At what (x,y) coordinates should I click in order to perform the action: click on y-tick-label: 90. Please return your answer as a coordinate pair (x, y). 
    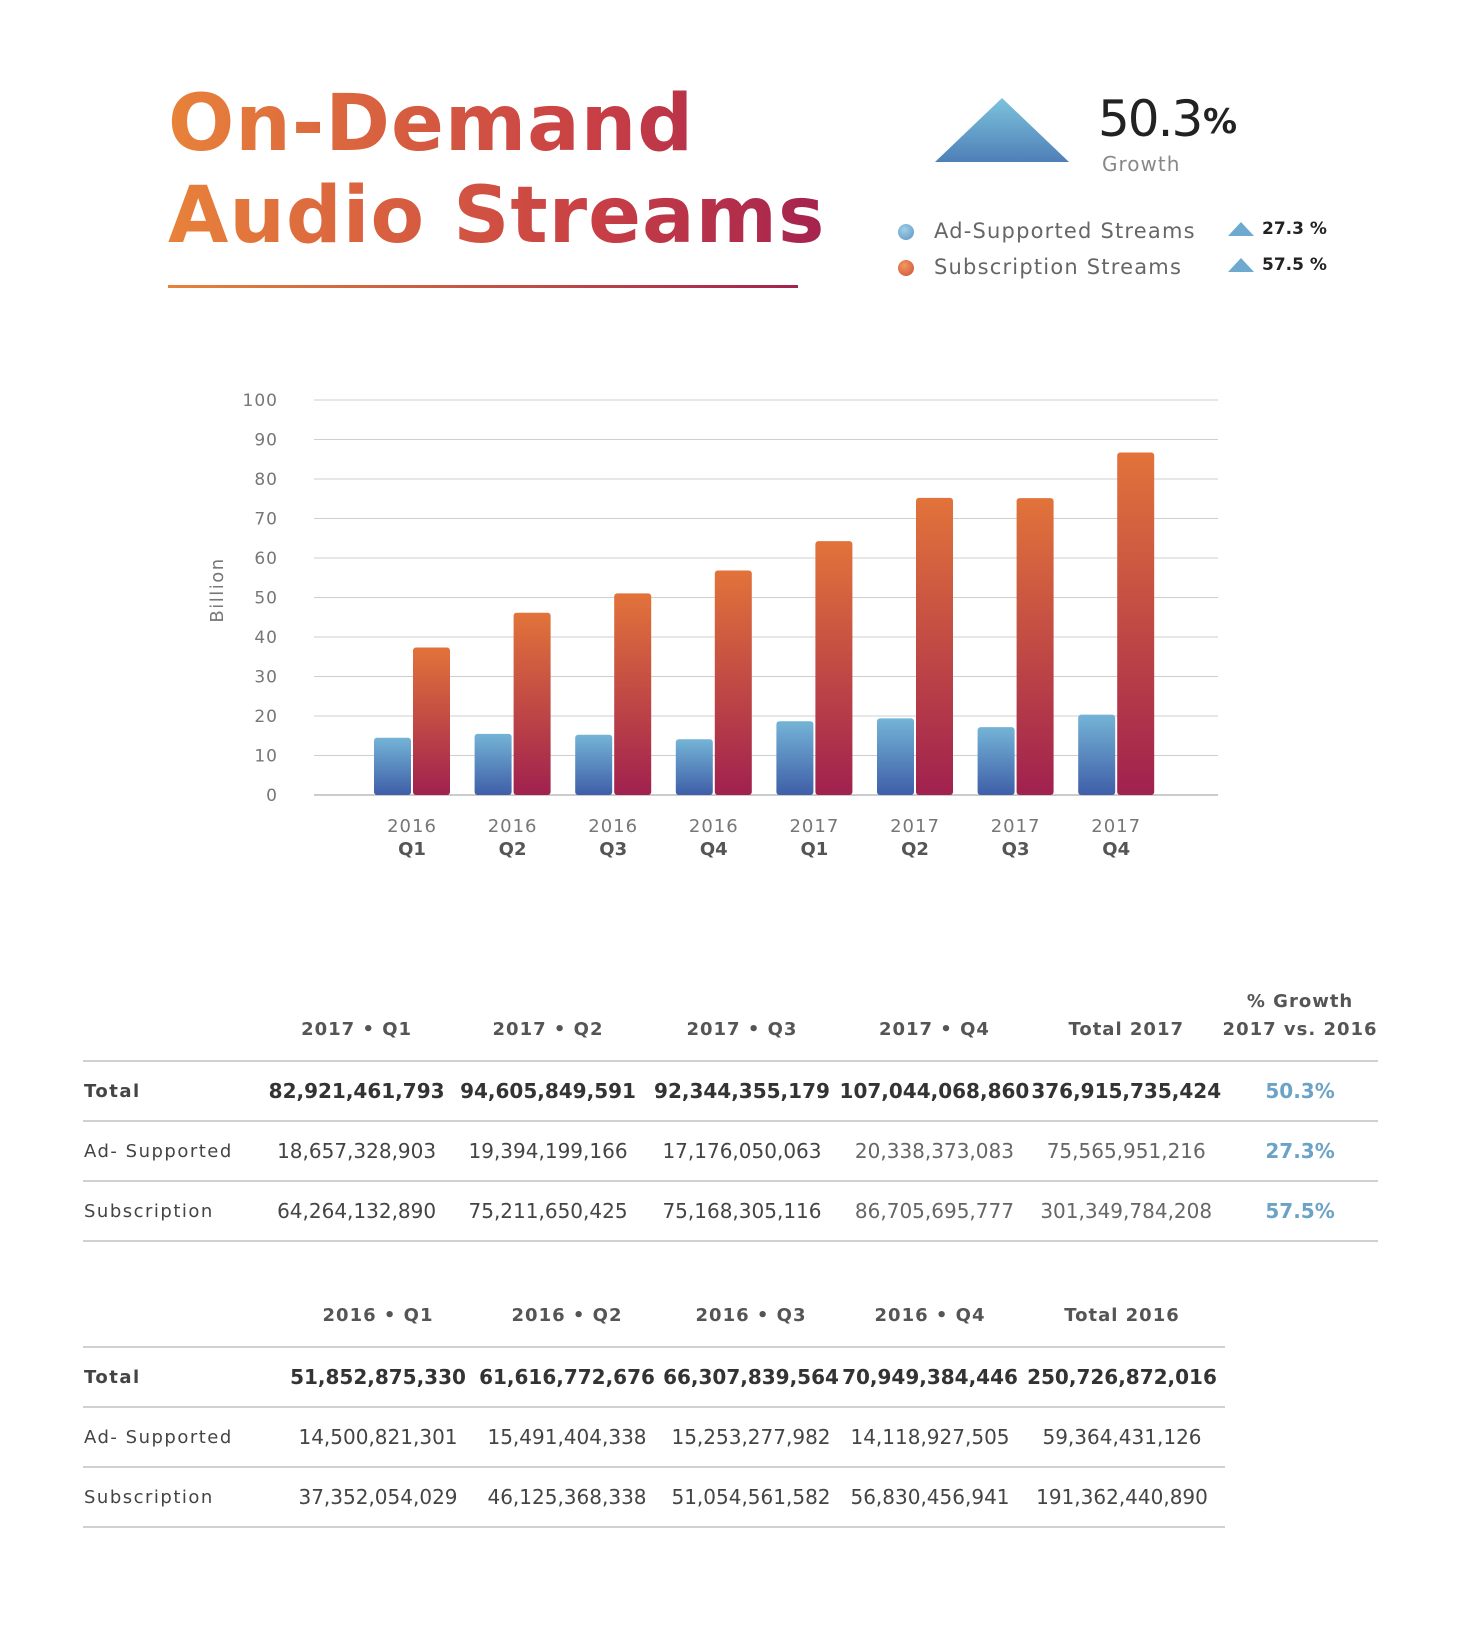
    Looking at the image, I should click on (266, 441).